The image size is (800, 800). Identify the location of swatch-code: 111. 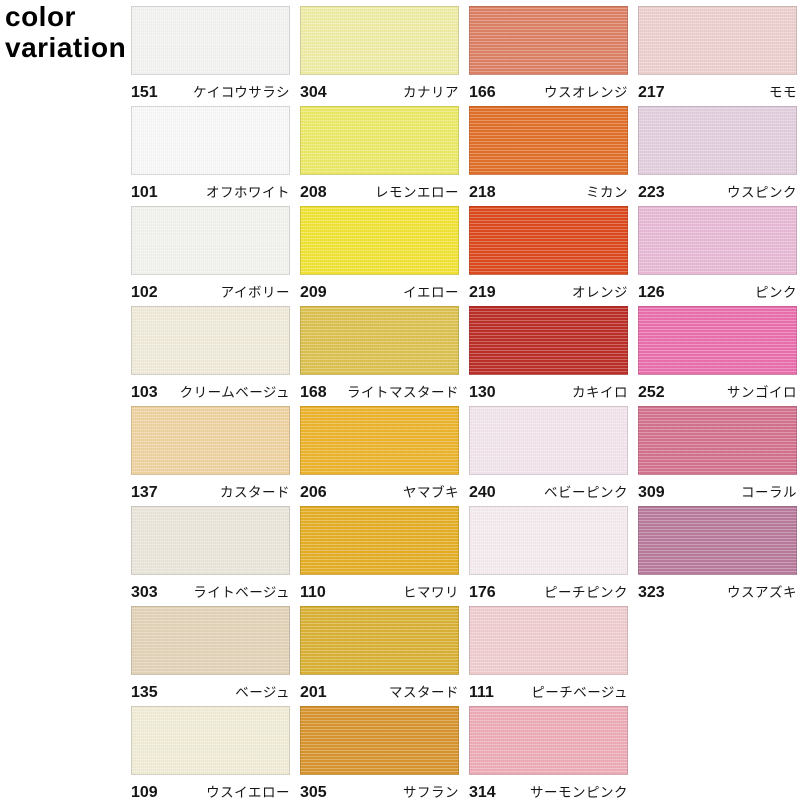
(481, 692).